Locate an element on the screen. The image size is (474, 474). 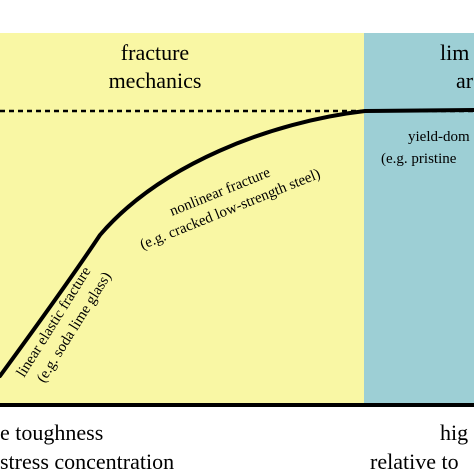
x-label-left-line2: stress concentration is located at coordinates (87, 461).